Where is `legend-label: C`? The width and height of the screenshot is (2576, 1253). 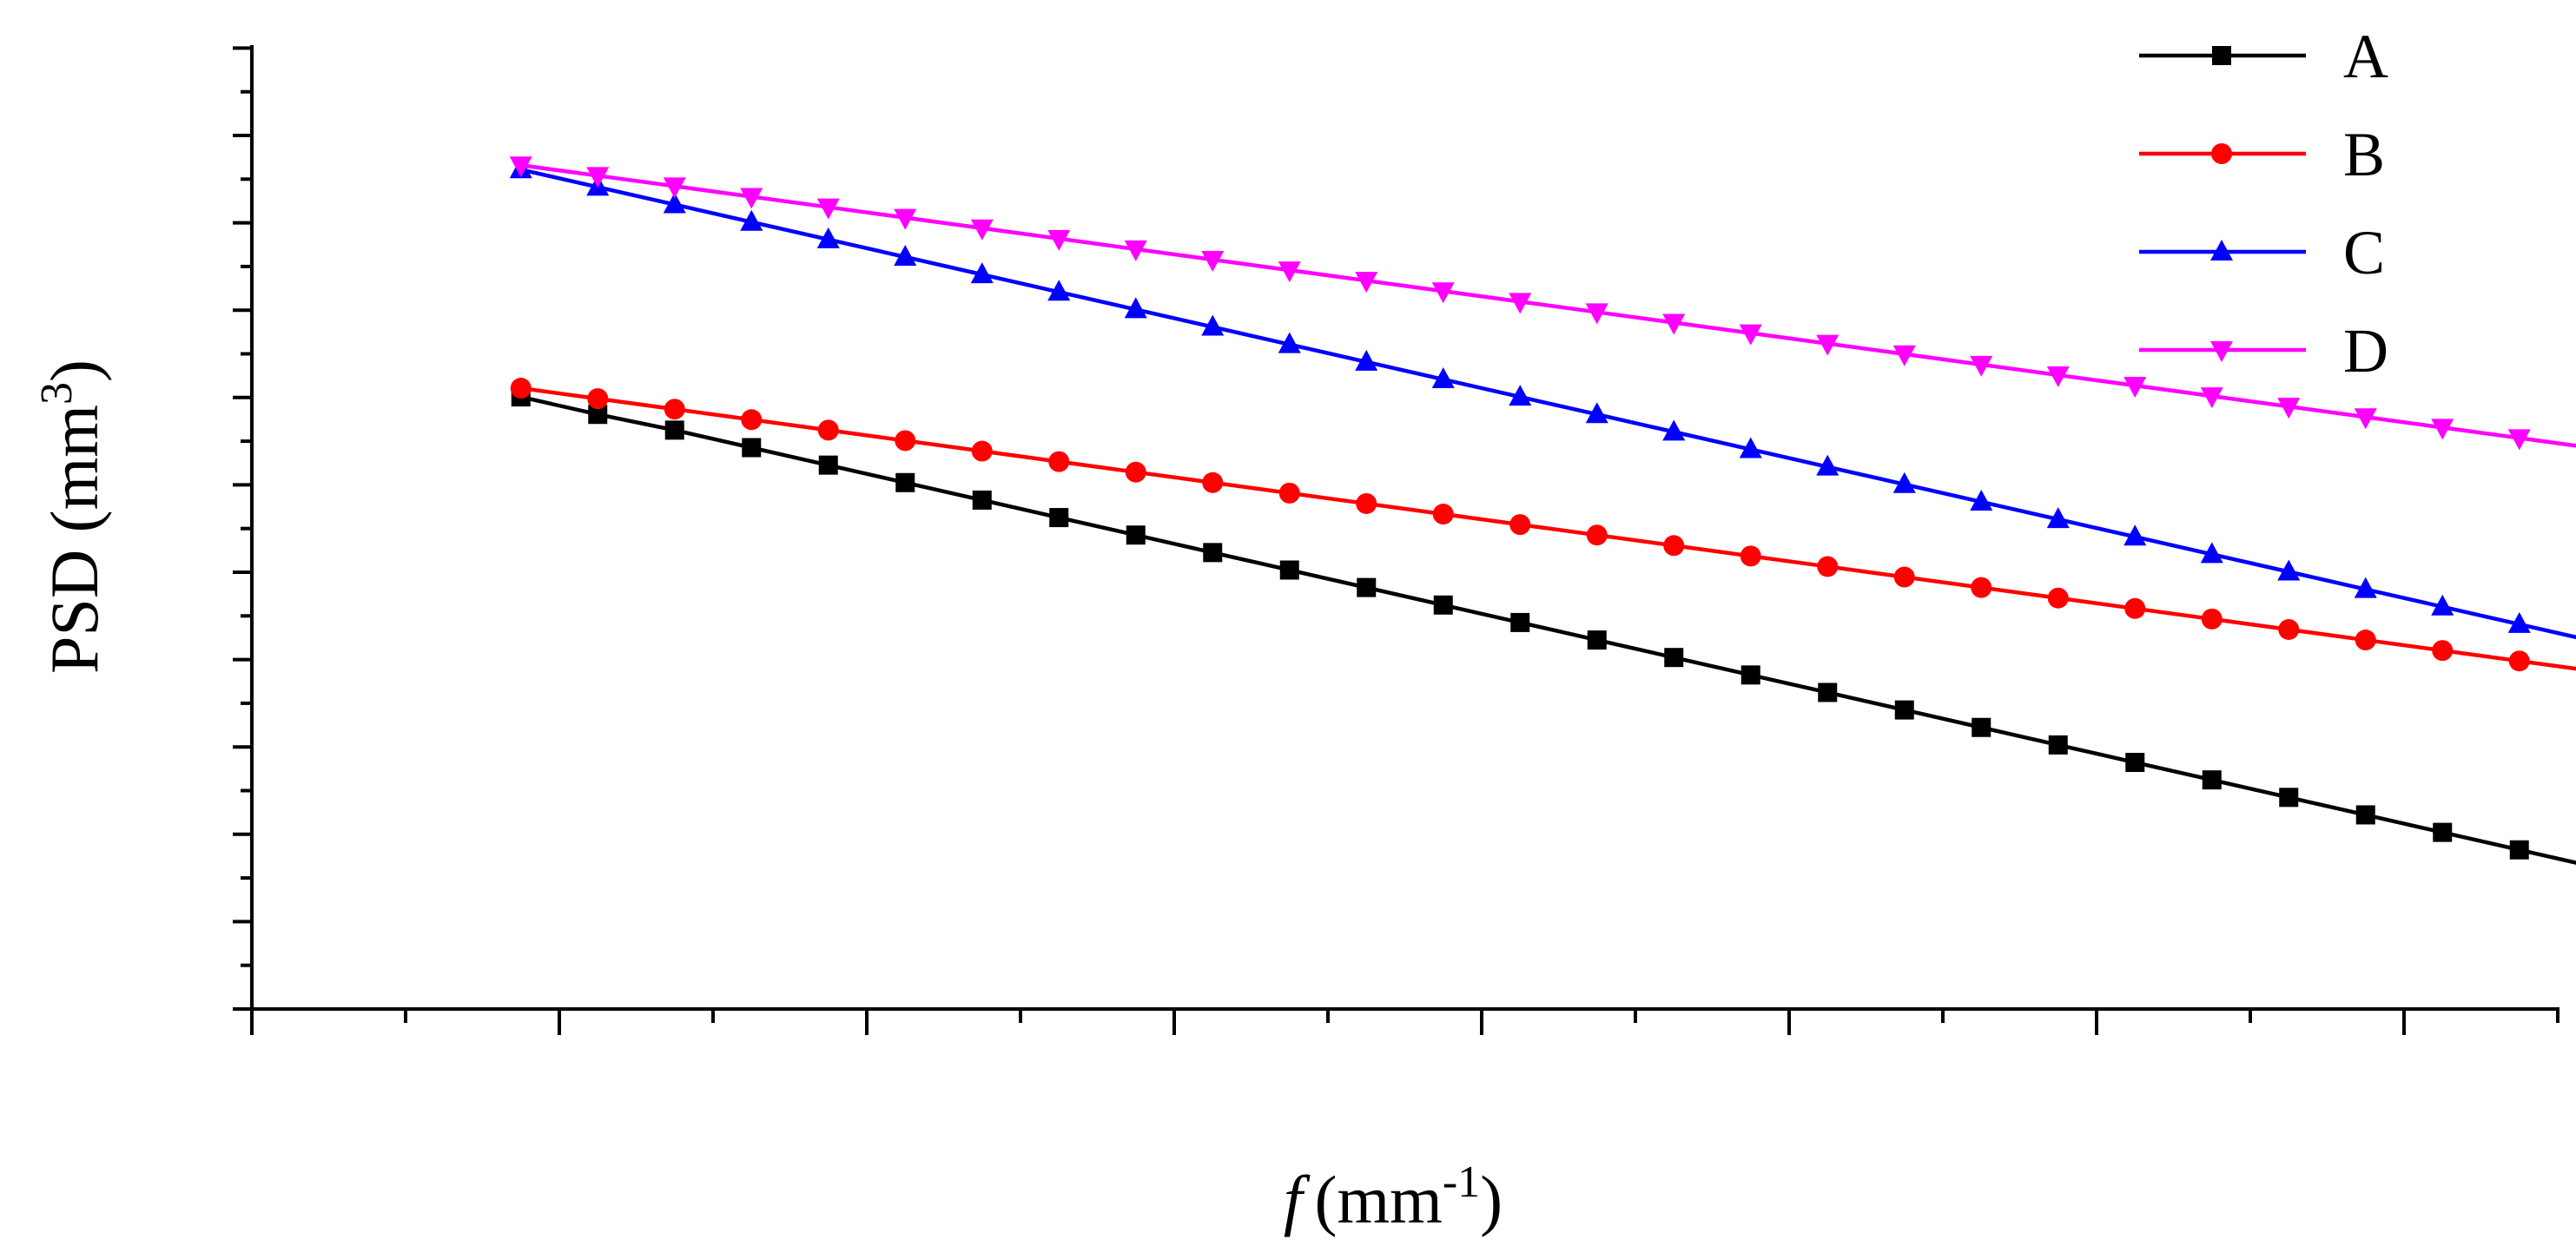
legend-label: C is located at coordinates (2364, 252).